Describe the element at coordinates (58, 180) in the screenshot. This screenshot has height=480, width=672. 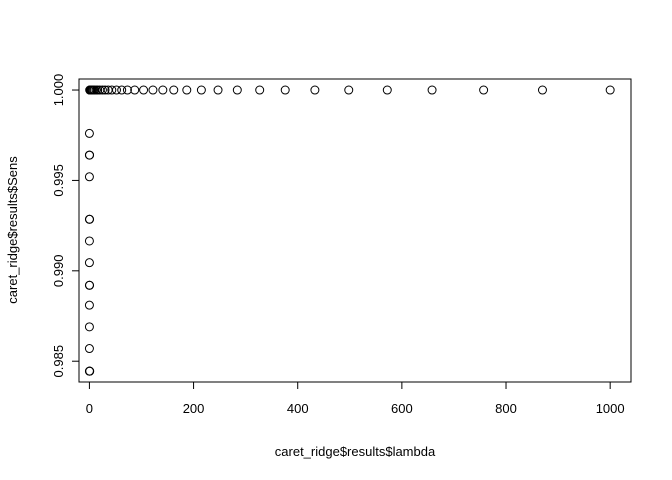
I see `y-tick-label: 0.995` at that location.